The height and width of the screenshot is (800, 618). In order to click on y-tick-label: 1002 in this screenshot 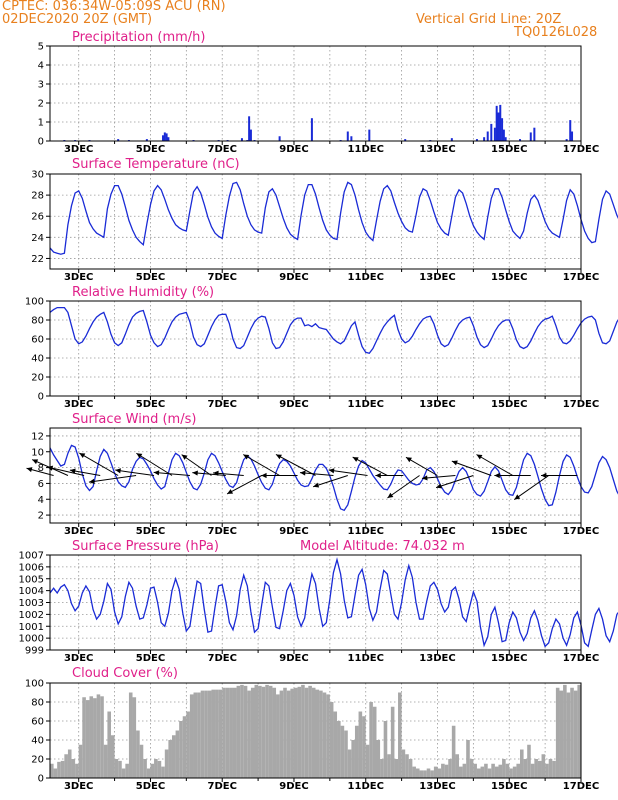, I will do `click(31, 615)`.